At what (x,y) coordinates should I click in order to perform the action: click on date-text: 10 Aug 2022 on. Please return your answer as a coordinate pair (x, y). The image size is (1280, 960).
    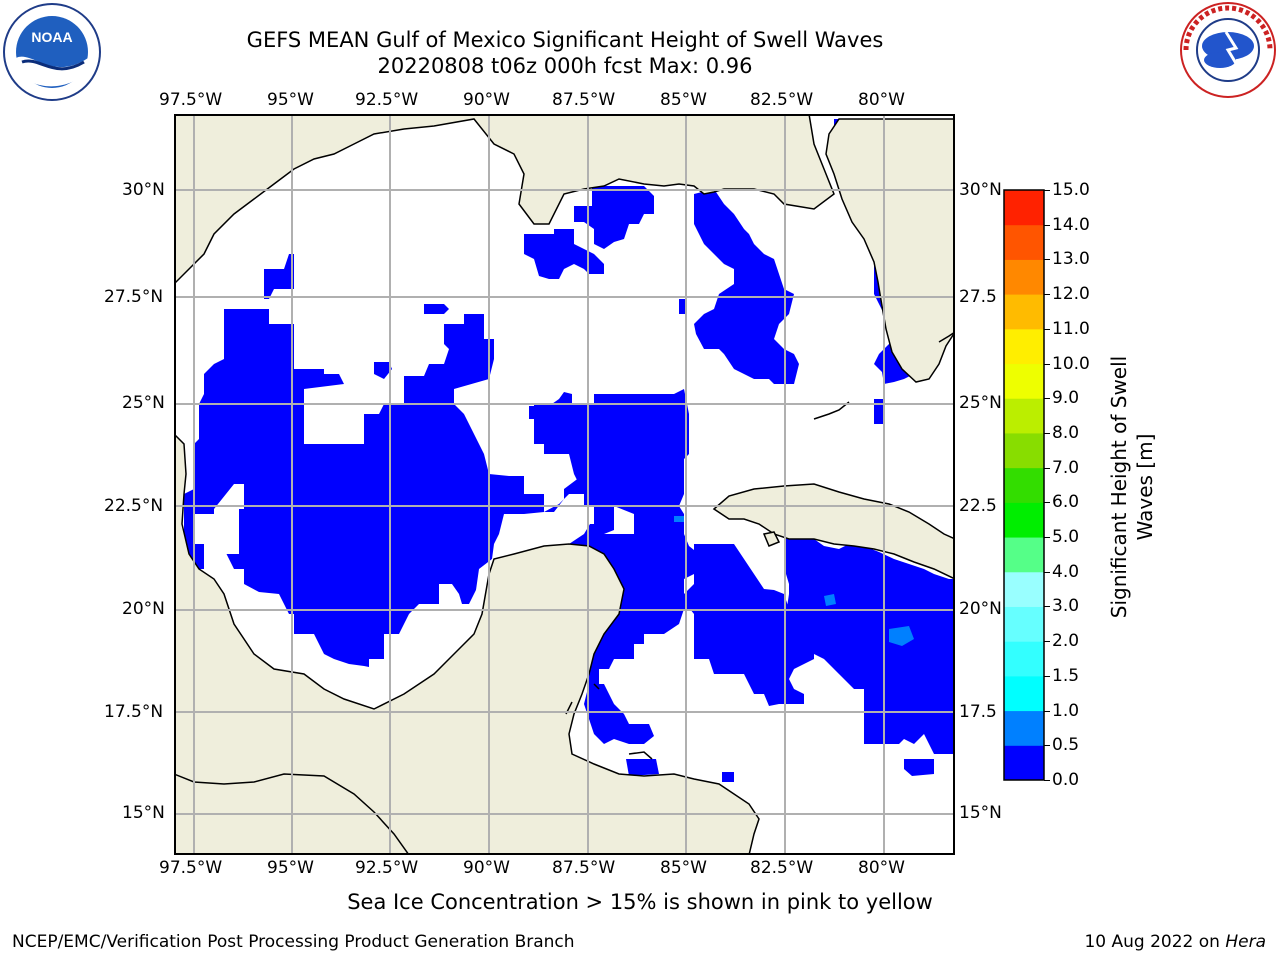
    Looking at the image, I should click on (1155, 942).